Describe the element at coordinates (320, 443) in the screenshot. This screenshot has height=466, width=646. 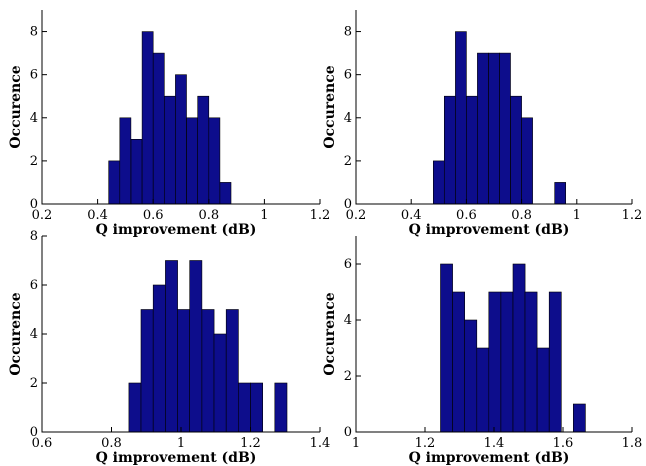
I see `x-tick-label: 1.4` at that location.